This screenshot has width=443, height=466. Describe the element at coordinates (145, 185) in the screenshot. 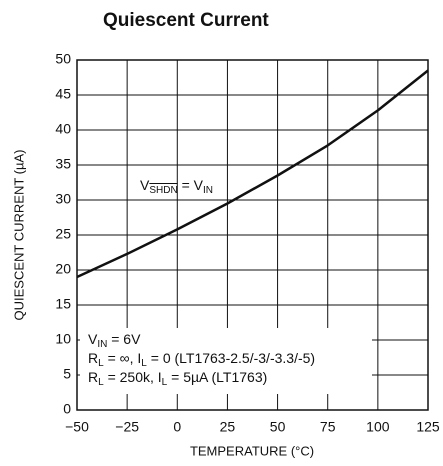

I see `annotation-part: V` at that location.